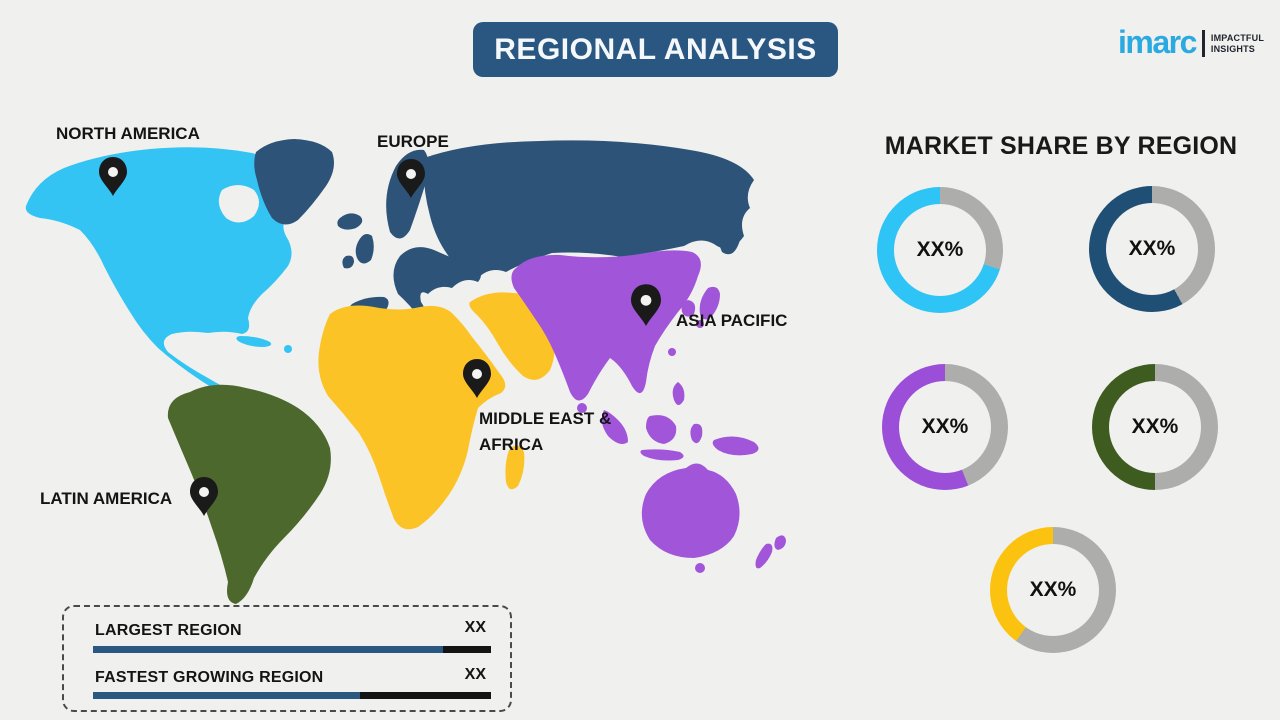  I want to click on legend-largest-region-bar, so click(292, 649).